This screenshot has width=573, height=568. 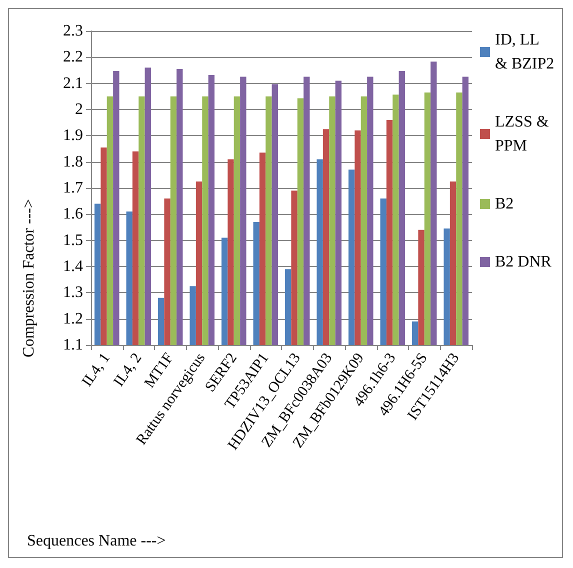 I want to click on y-tick-label: 1.3, so click(x=73, y=293).